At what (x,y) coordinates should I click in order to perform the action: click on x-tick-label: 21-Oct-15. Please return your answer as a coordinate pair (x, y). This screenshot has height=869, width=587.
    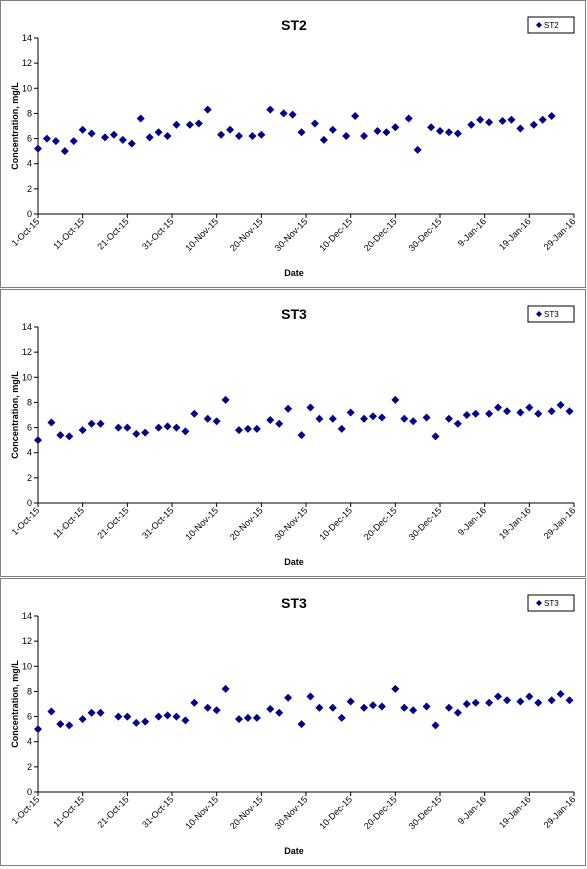
    Looking at the image, I should click on (112, 522).